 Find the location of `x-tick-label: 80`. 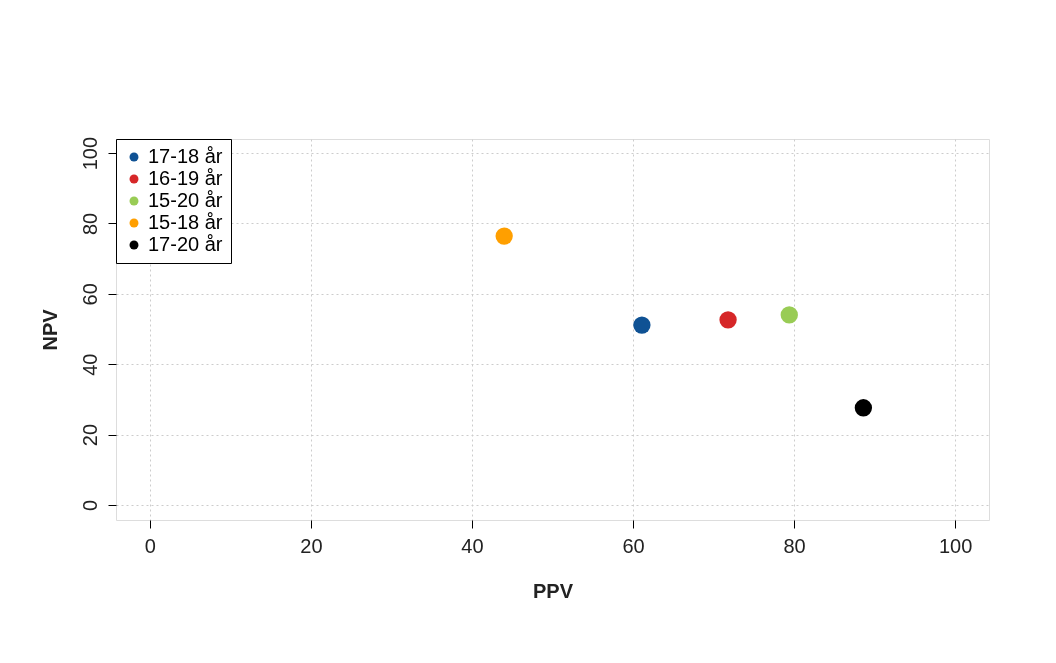

x-tick-label: 80 is located at coordinates (794, 545).